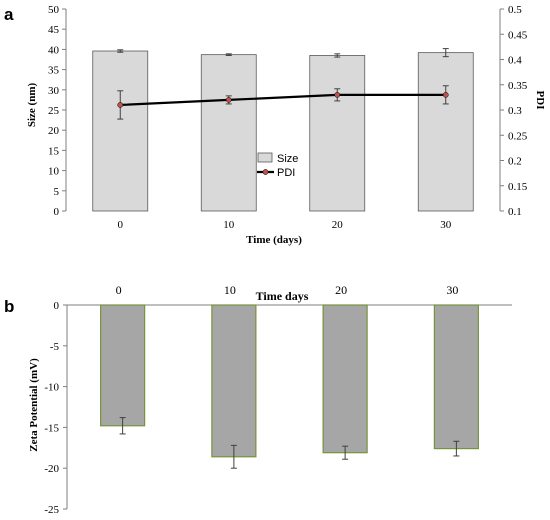  What do you see at coordinates (283, 100) in the screenshot?
I see `pdi-line` at bounding box center [283, 100].